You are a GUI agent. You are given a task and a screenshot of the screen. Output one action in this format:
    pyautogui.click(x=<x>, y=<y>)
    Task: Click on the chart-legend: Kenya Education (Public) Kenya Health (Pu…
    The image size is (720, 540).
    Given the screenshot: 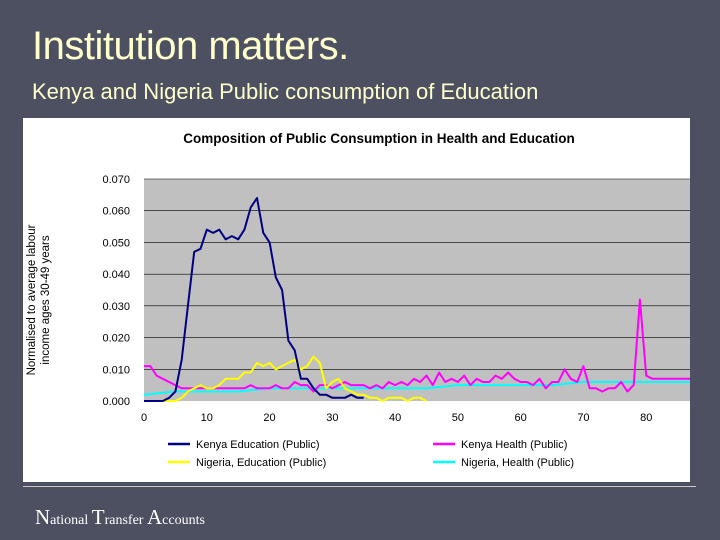 What is the action you would take?
    pyautogui.click(x=371, y=454)
    